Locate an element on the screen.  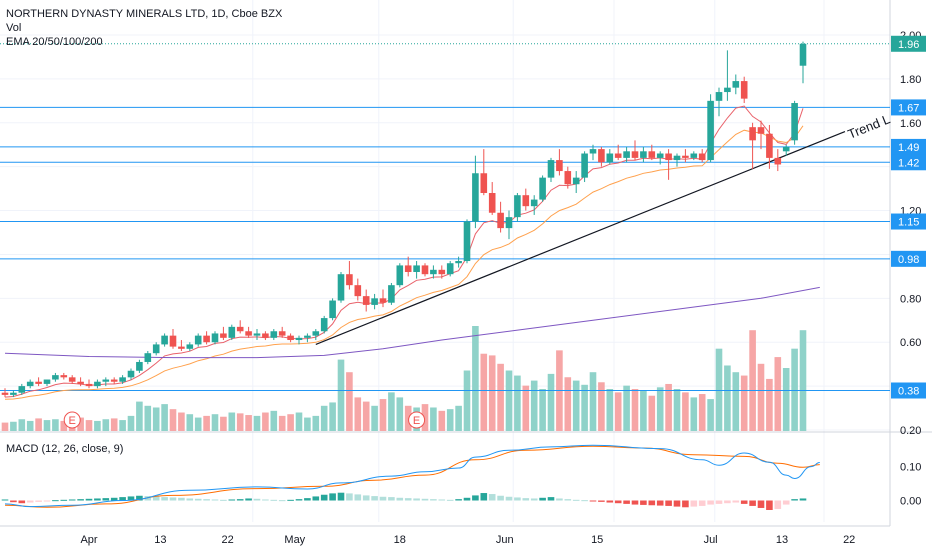
level-price-label: 1.49 is located at coordinates (908, 148).